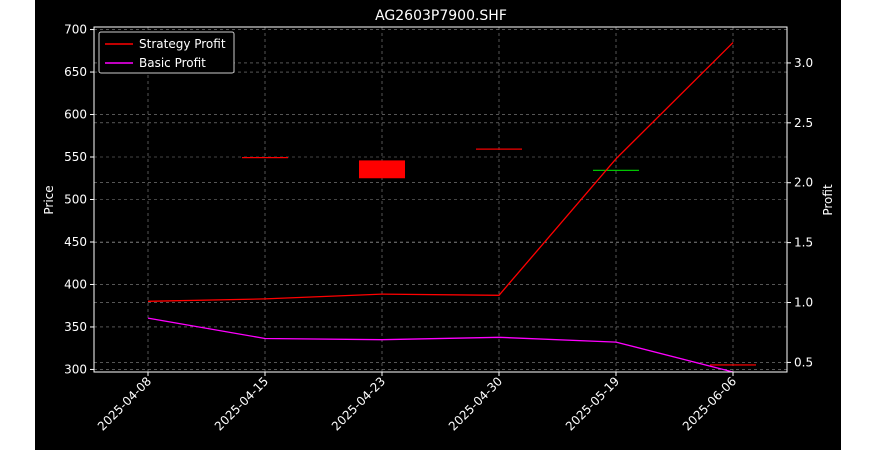 The width and height of the screenshot is (878, 454). I want to click on left-tick-label-300: 300, so click(75, 369).